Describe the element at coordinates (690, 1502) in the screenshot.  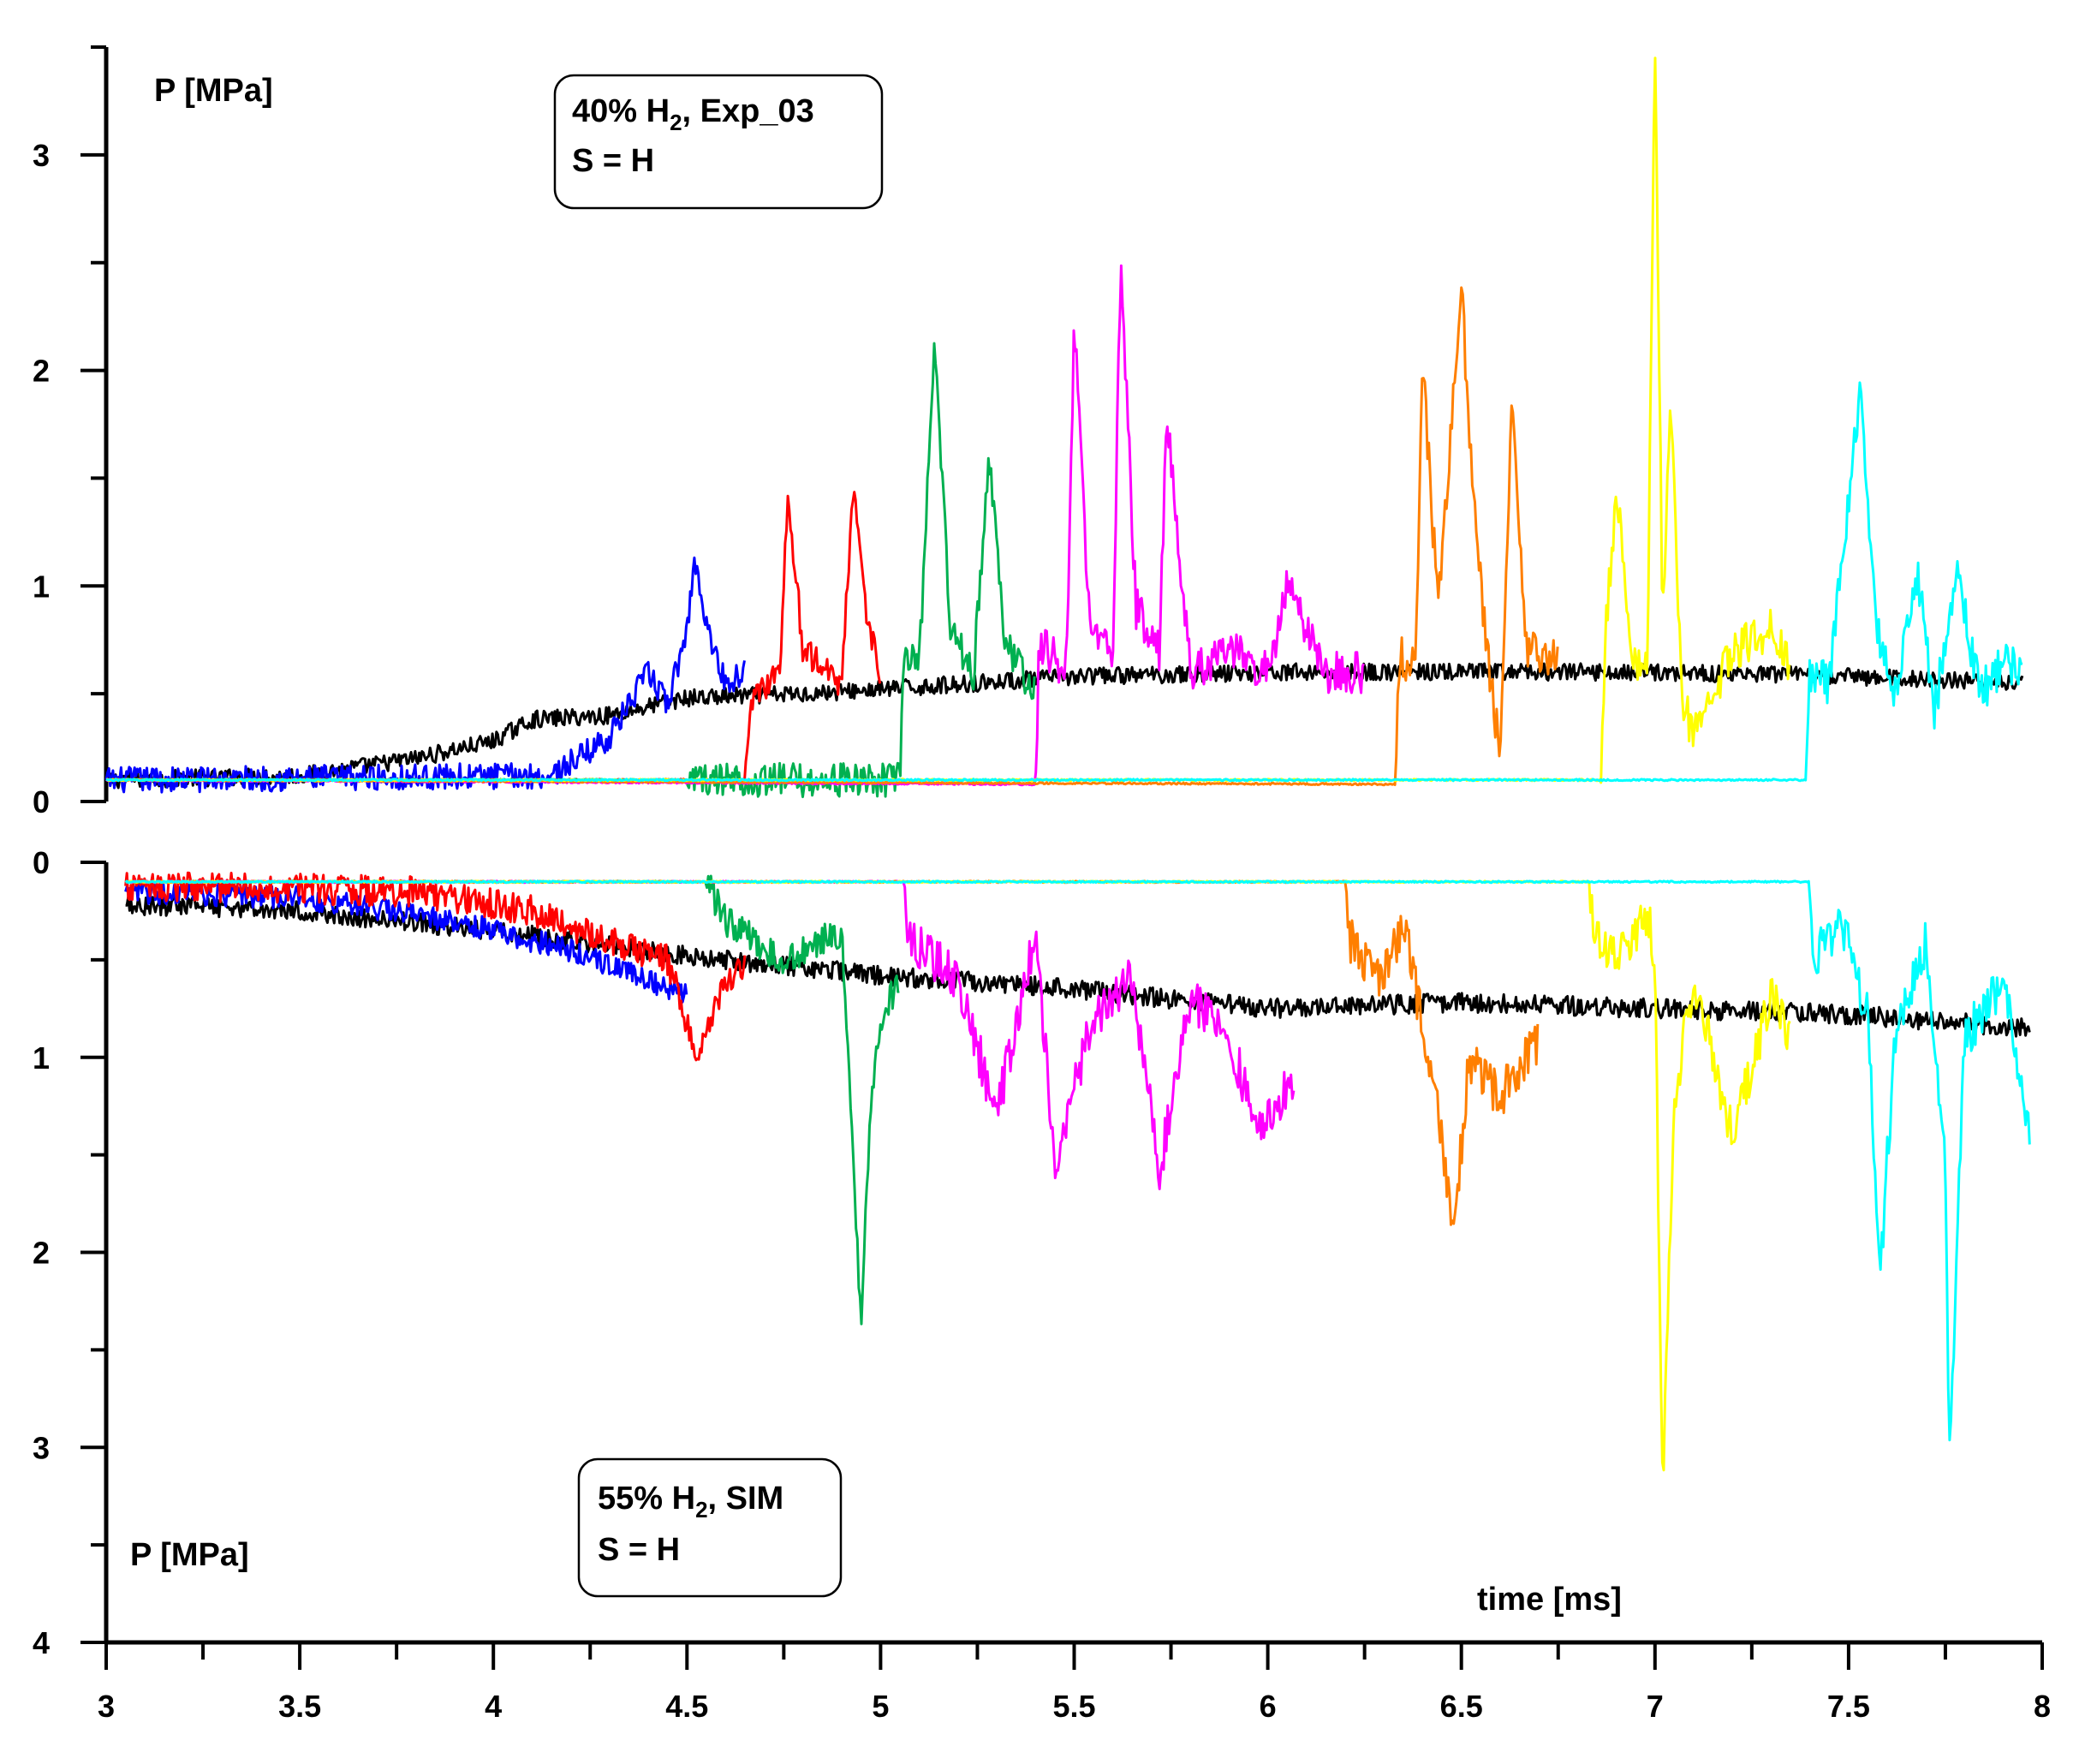
I see `bottom-legend-line1: 55% H2, SIM` at that location.